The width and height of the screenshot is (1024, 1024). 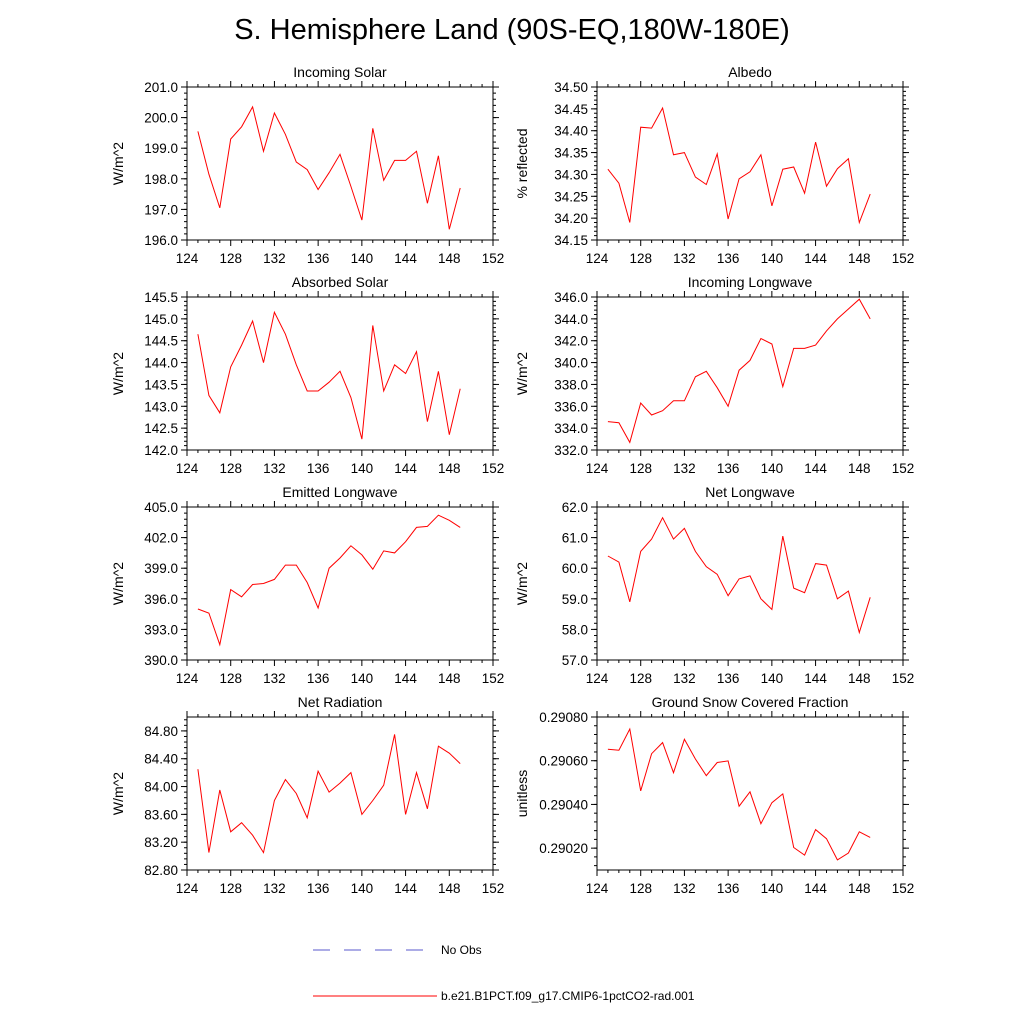 What do you see at coordinates (571, 153) in the screenshot?
I see `y-tick-label: 34.35` at bounding box center [571, 153].